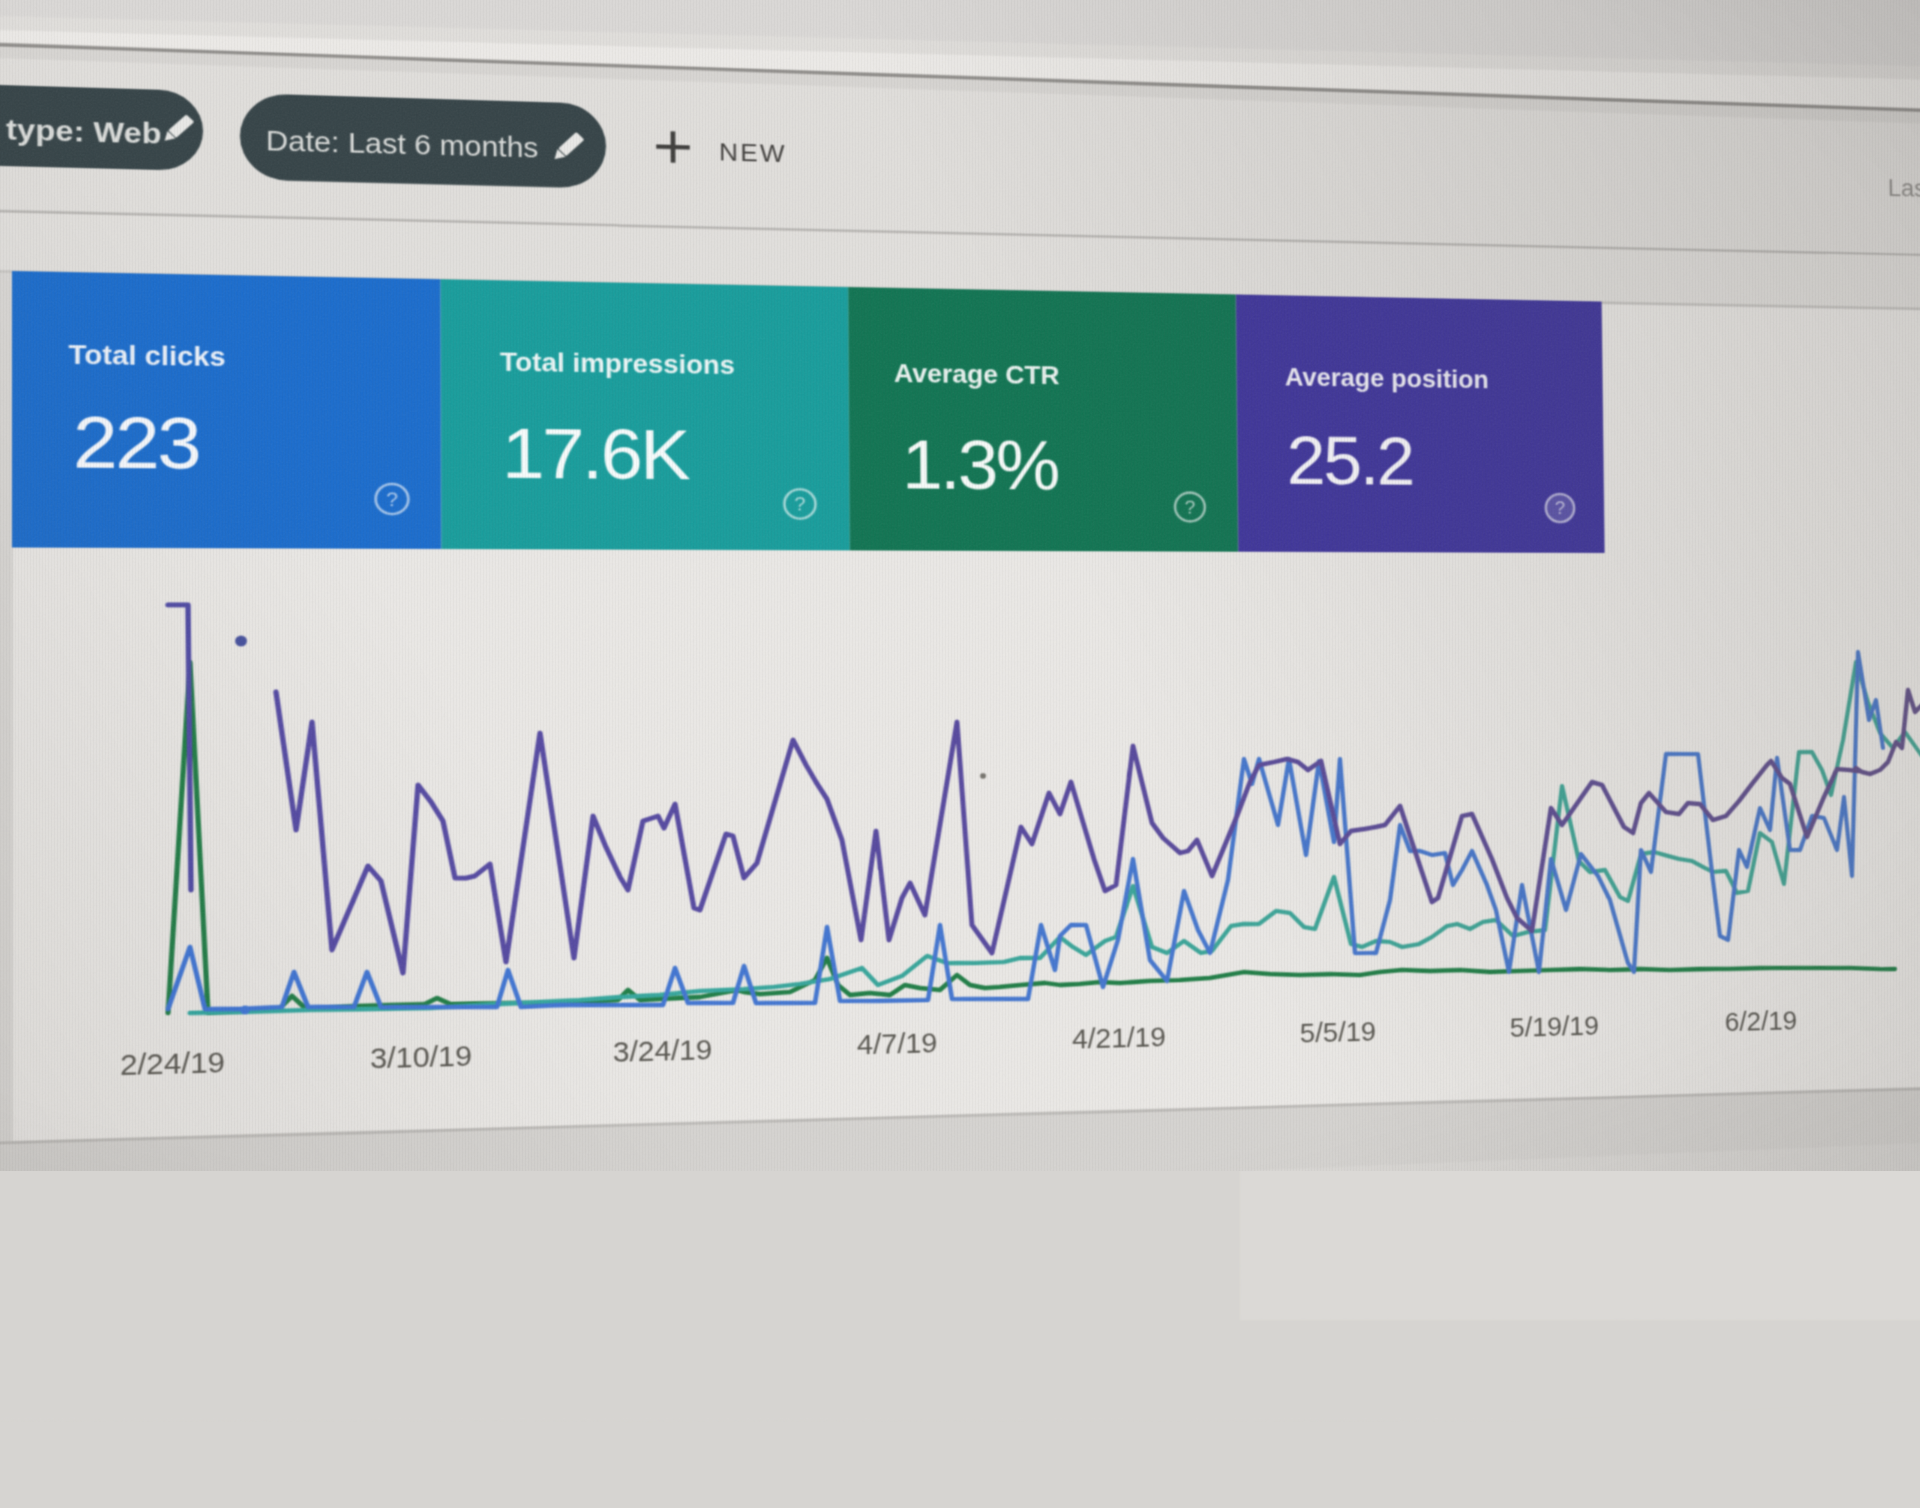 The image size is (1920, 1508). Describe the element at coordinates (897, 1045) in the screenshot. I see `svg-text: 4/7/19` at that location.